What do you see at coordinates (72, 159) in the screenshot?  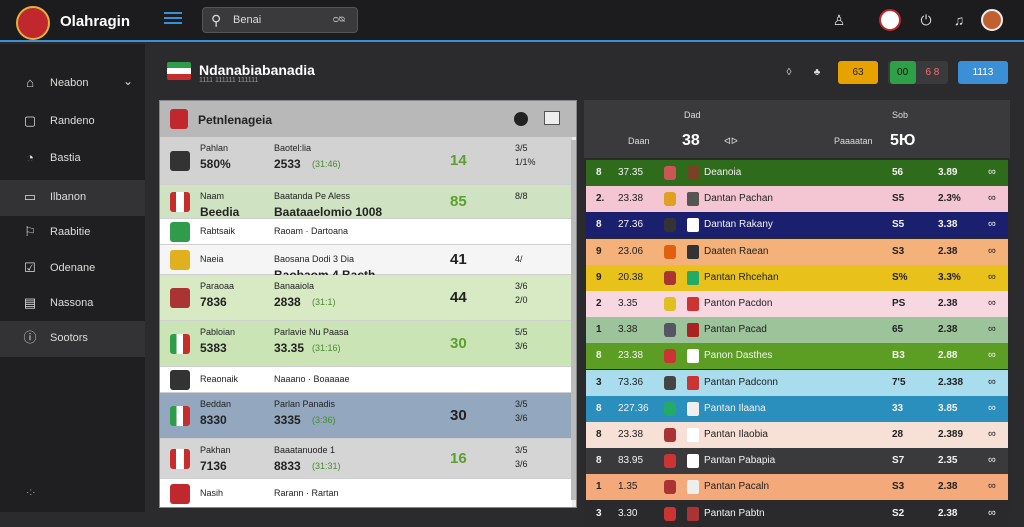 I see `sidebar-item-2: ◔ Bastia` at bounding box center [72, 159].